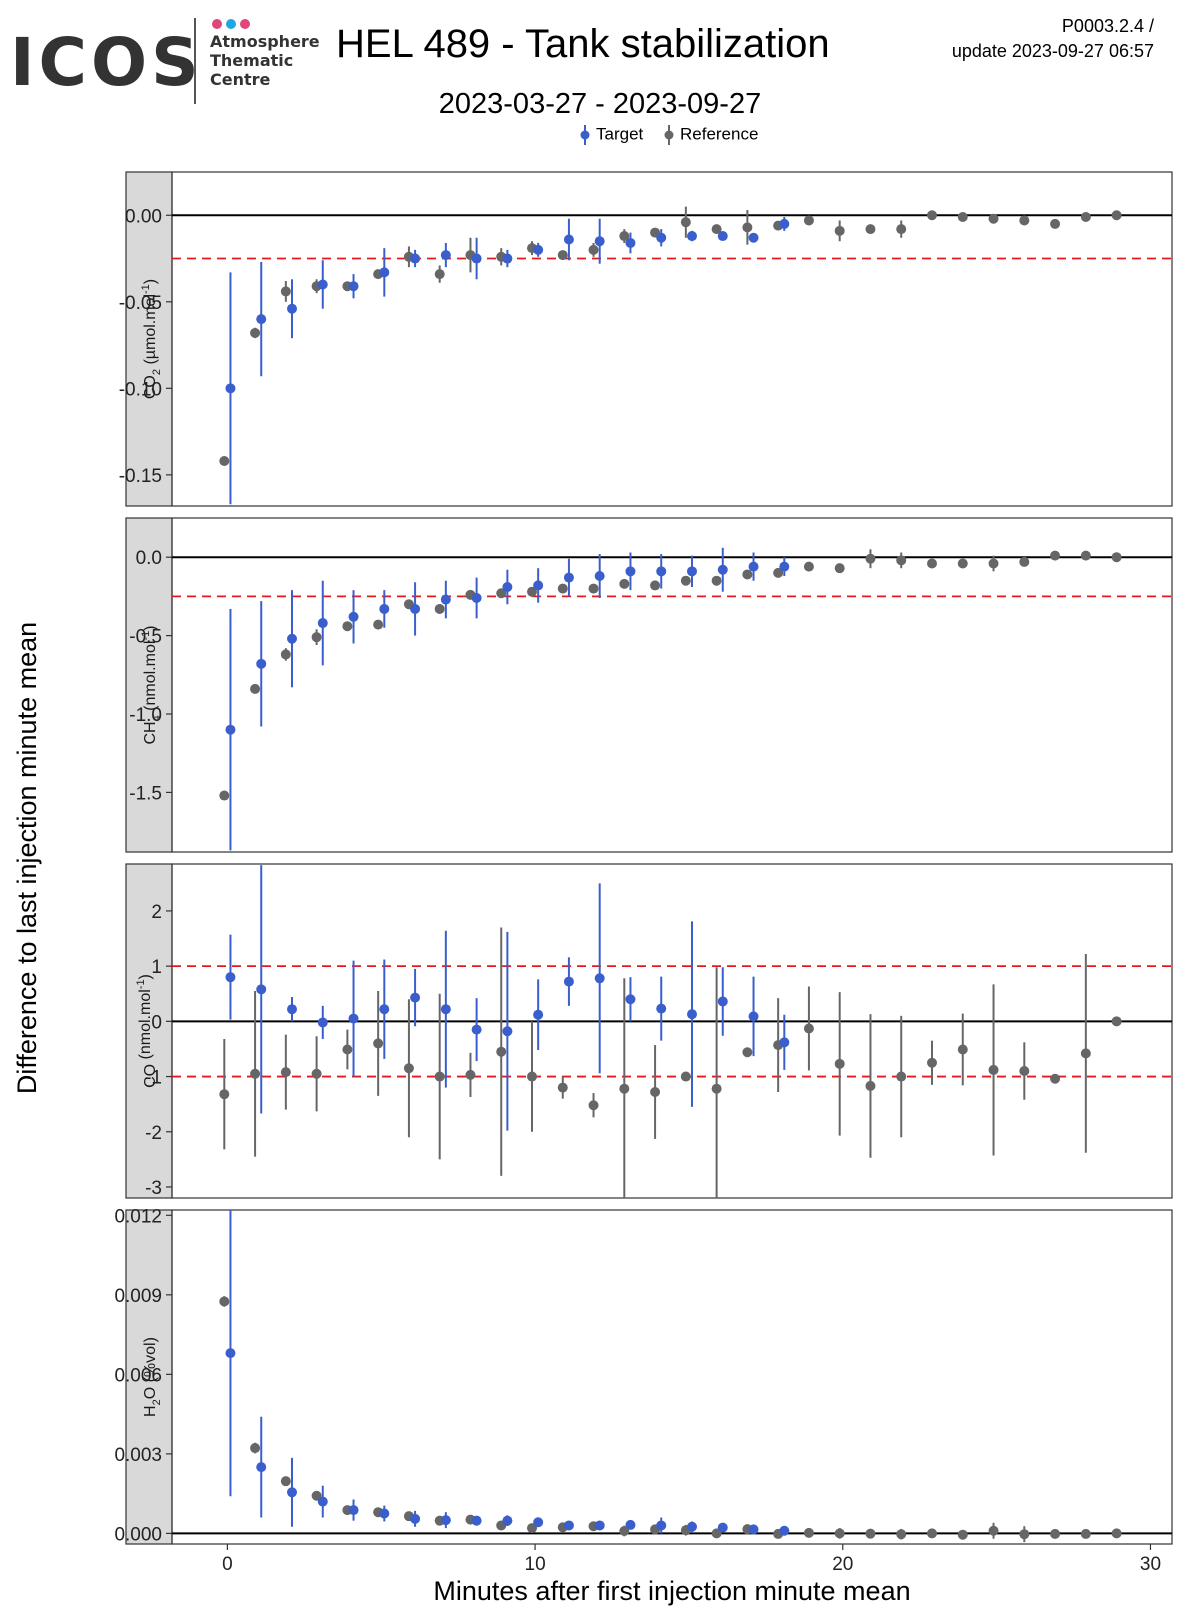 The height and width of the screenshot is (1620, 1200). What do you see at coordinates (153, 1078) in the screenshot?
I see `y-tick-label: -1` at bounding box center [153, 1078].